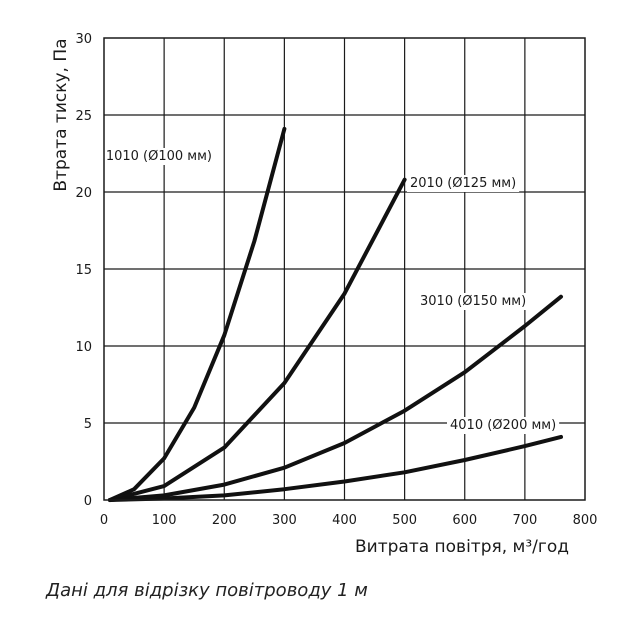  Describe the element at coordinates (104, 520) in the screenshot. I see `x-tick-label: 0` at that location.